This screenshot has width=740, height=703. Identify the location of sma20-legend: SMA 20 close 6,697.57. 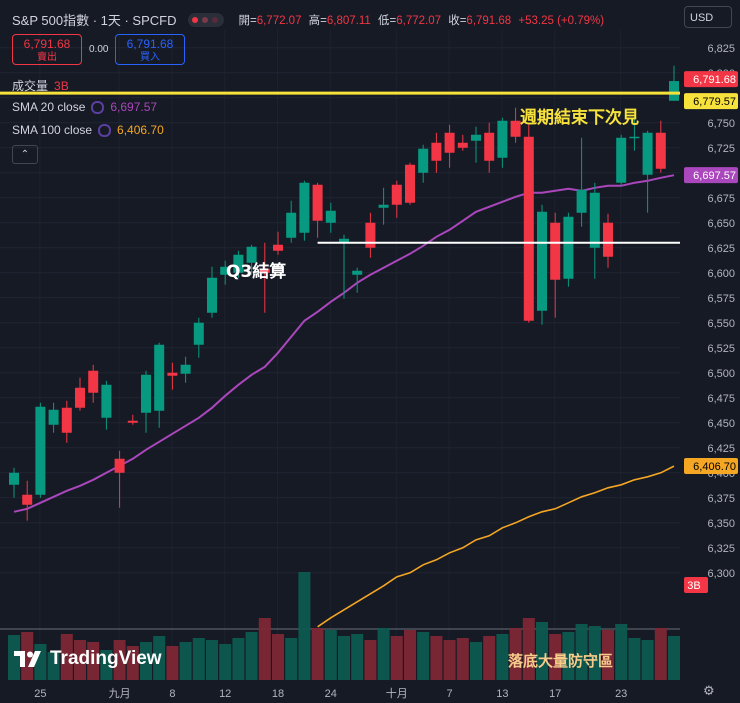
(84, 107).